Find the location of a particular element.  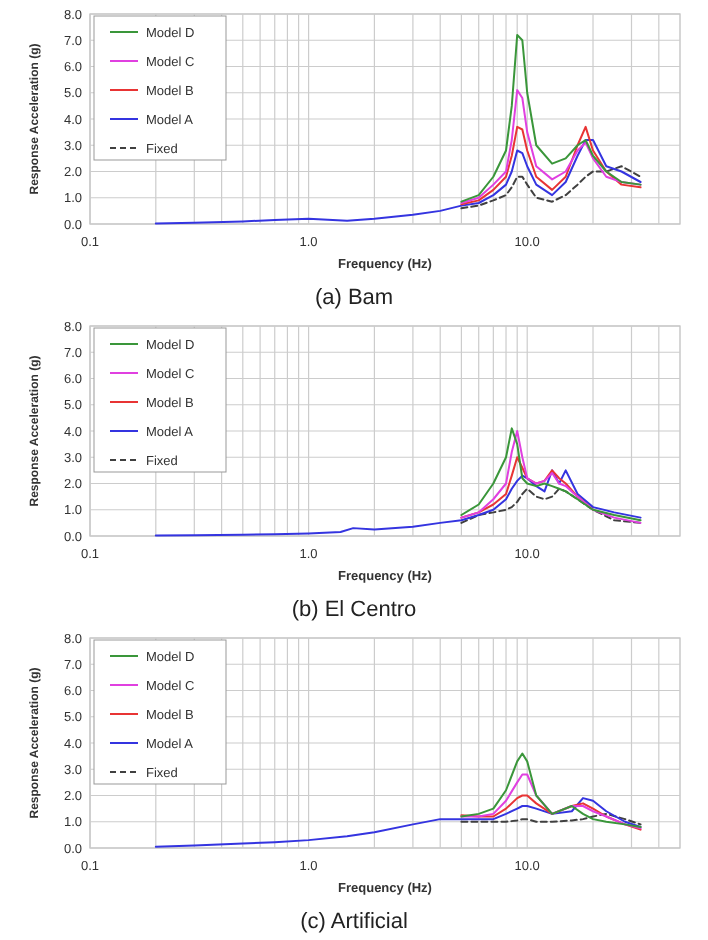

text: (a) Bam is located at coordinates (354, 298).